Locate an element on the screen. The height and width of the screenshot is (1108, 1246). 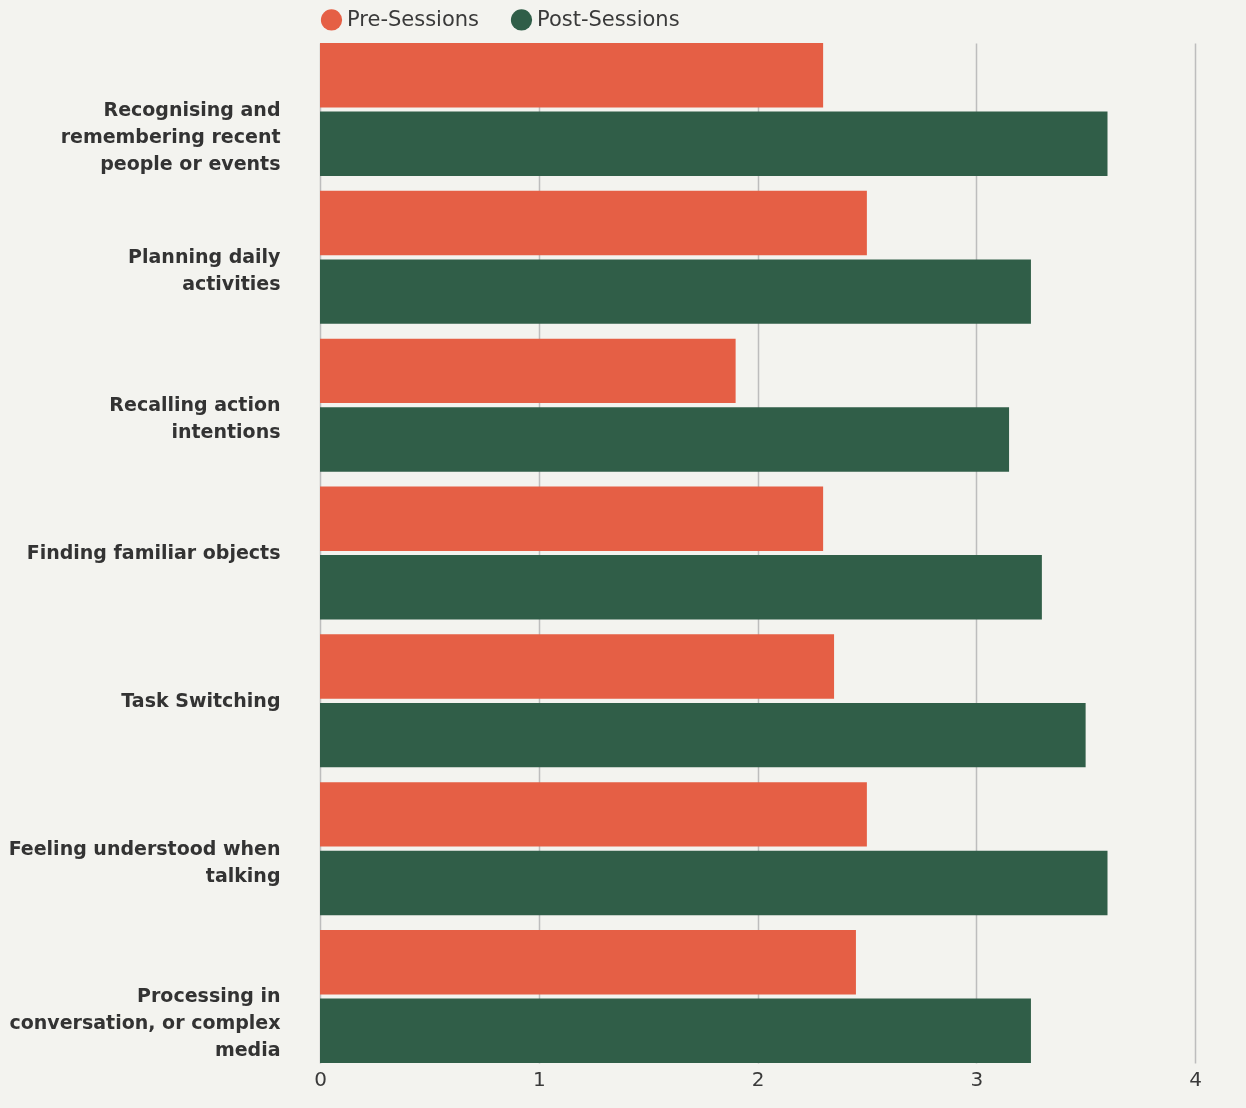
x-tick-label: 1 is located at coordinates (539, 1078).